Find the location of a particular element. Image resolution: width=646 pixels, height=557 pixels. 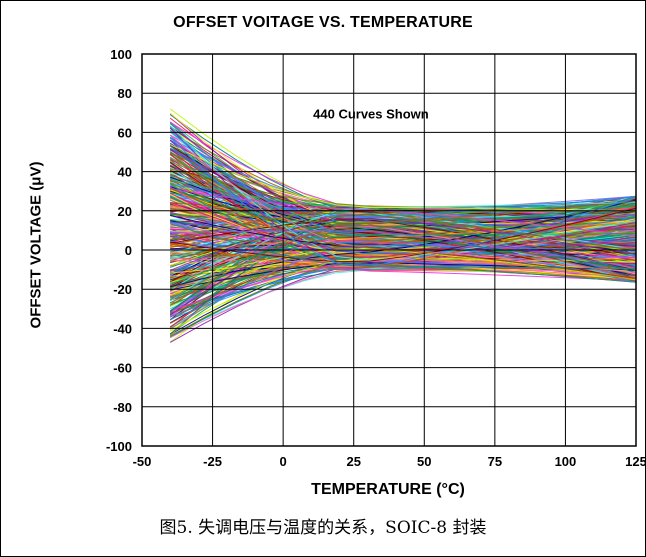

y-tick-label: 20 is located at coordinates (125, 211).